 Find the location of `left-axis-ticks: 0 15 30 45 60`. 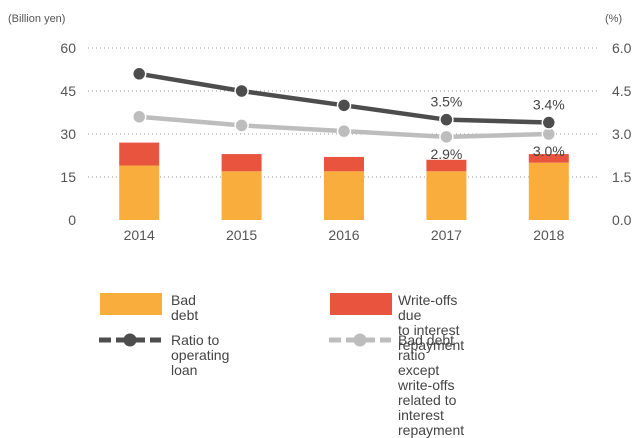

left-axis-ticks: 0 15 30 45 60 is located at coordinates (68, 134).